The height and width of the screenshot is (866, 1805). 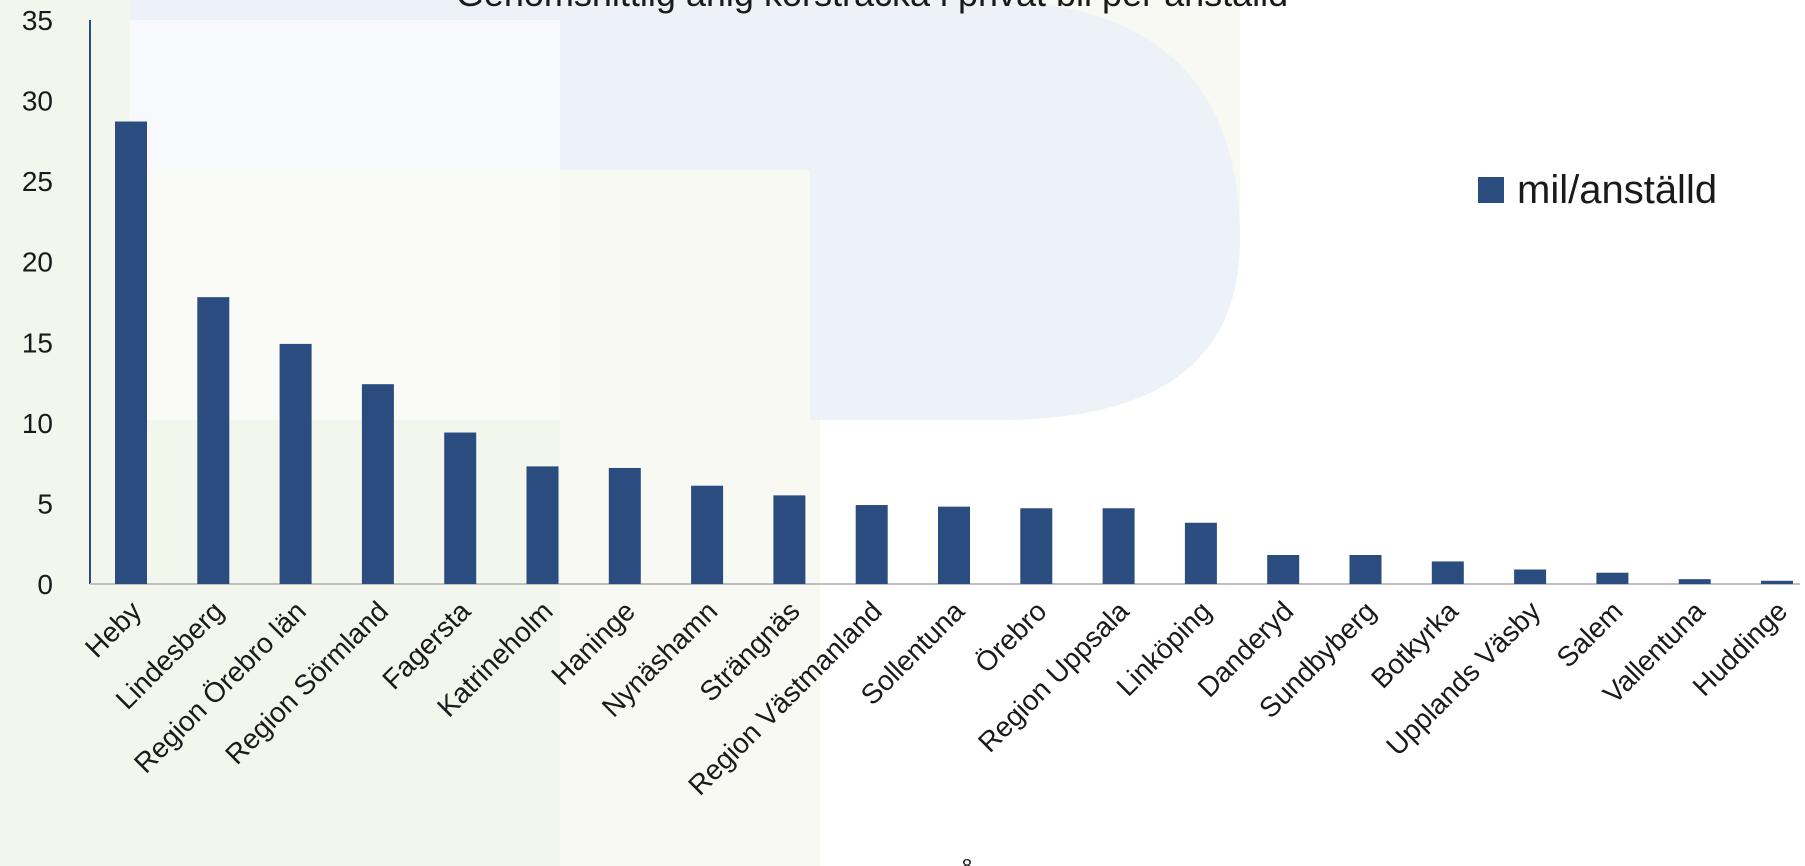 What do you see at coordinates (37, 262) in the screenshot?
I see `y-tick-label: 20` at bounding box center [37, 262].